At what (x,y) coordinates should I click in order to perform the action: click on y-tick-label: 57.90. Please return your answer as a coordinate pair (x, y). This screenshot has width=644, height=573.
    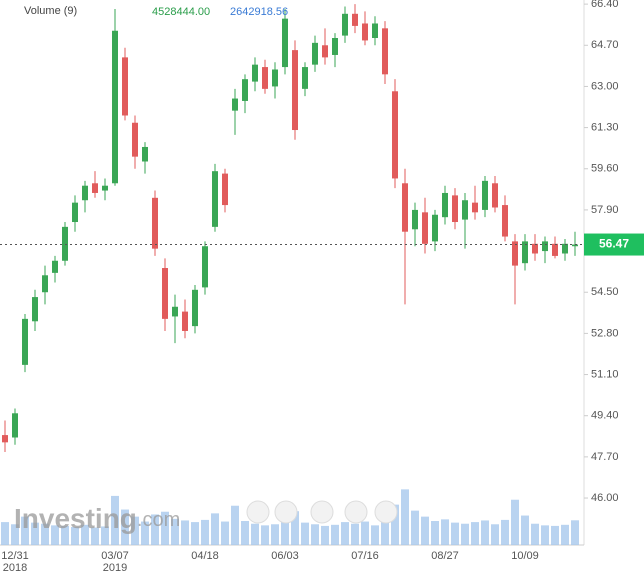
    Looking at the image, I should click on (605, 210).